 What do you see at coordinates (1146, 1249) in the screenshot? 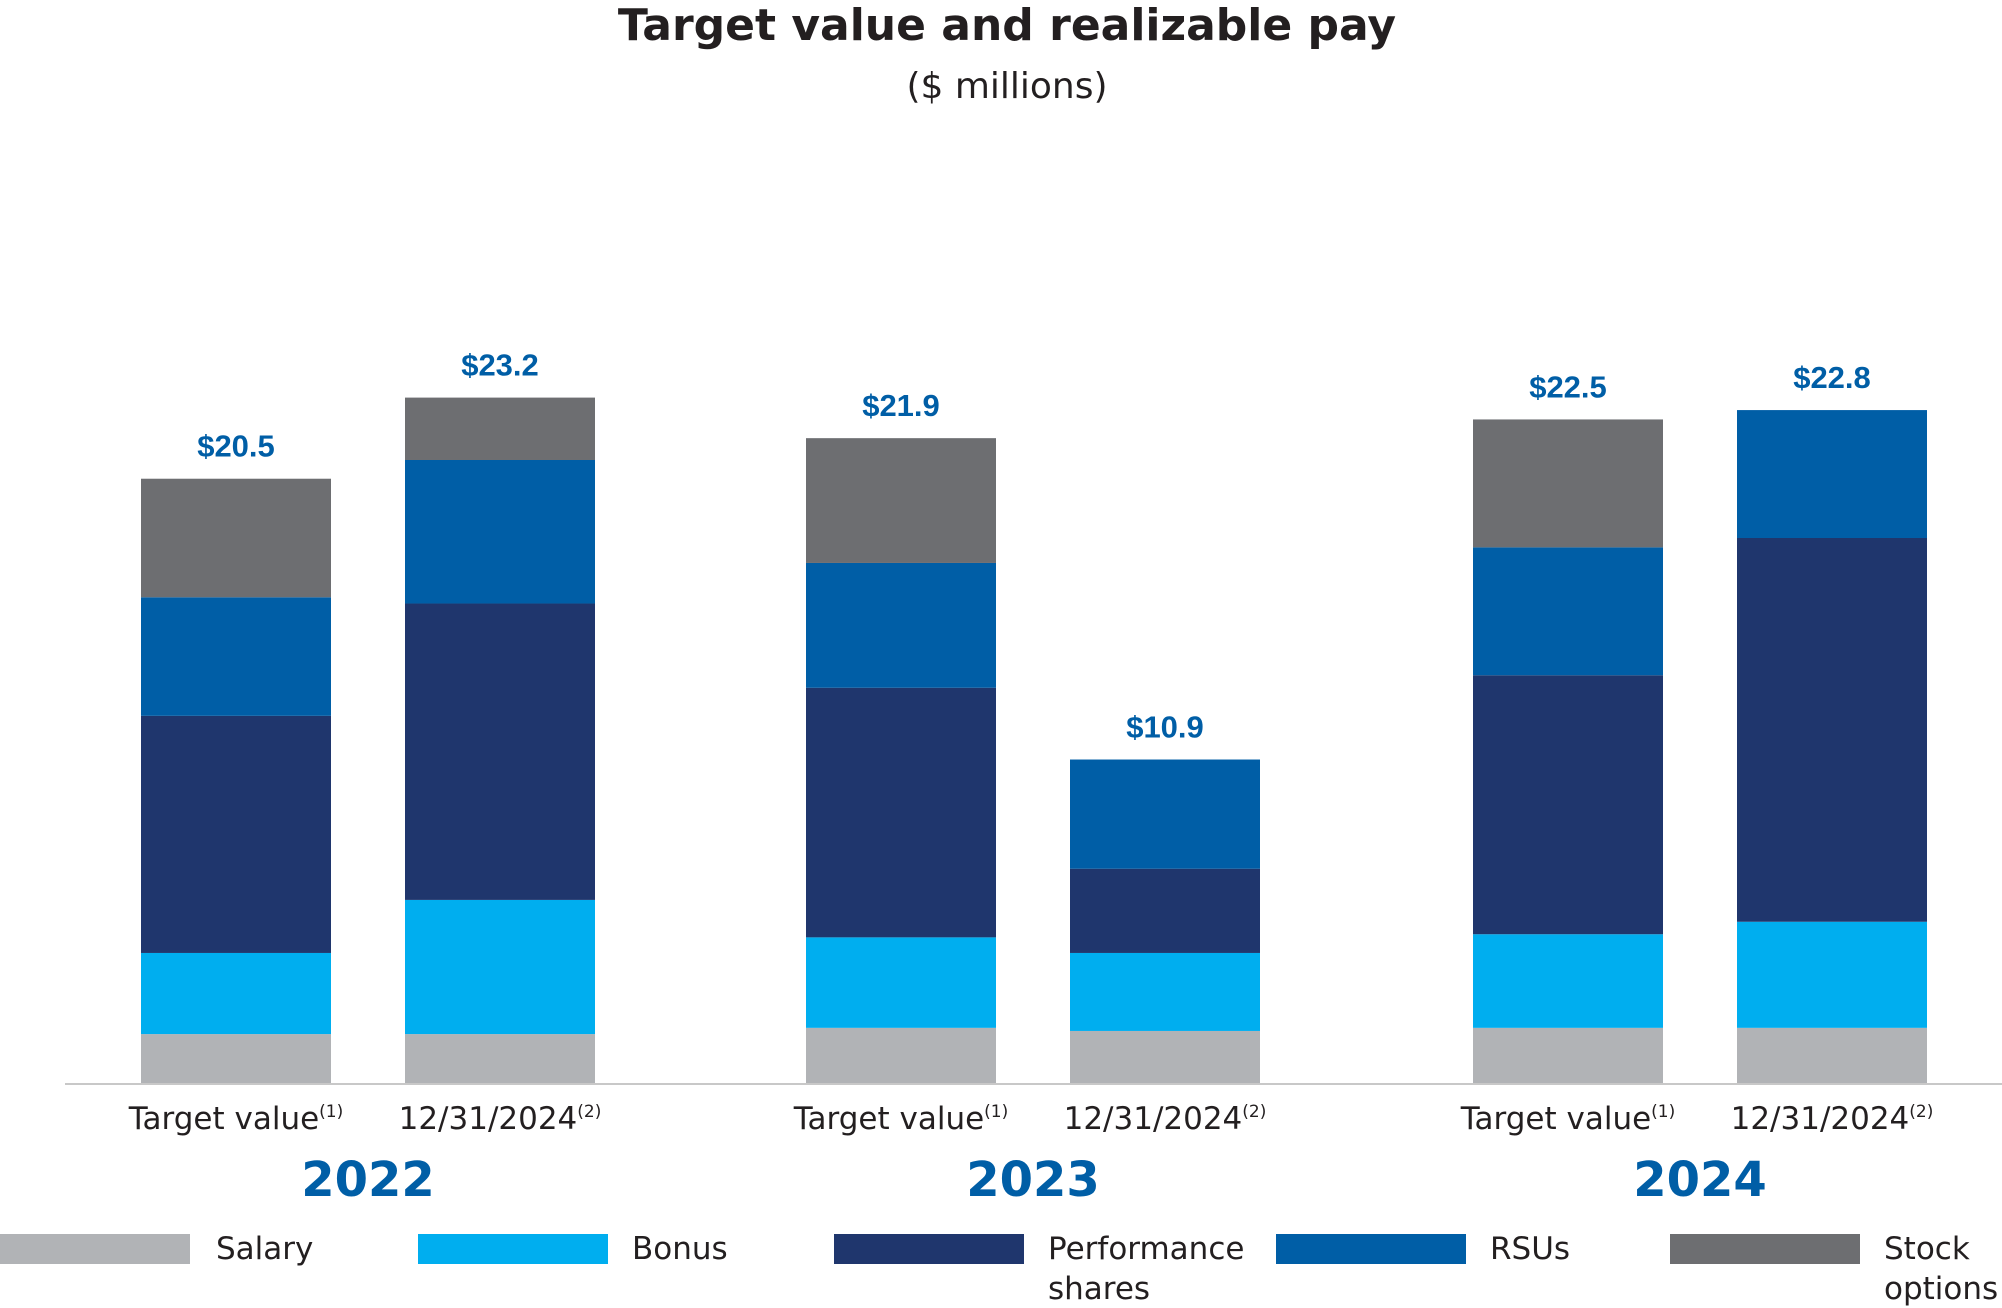
I see `legend-label: Performance` at bounding box center [1146, 1249].